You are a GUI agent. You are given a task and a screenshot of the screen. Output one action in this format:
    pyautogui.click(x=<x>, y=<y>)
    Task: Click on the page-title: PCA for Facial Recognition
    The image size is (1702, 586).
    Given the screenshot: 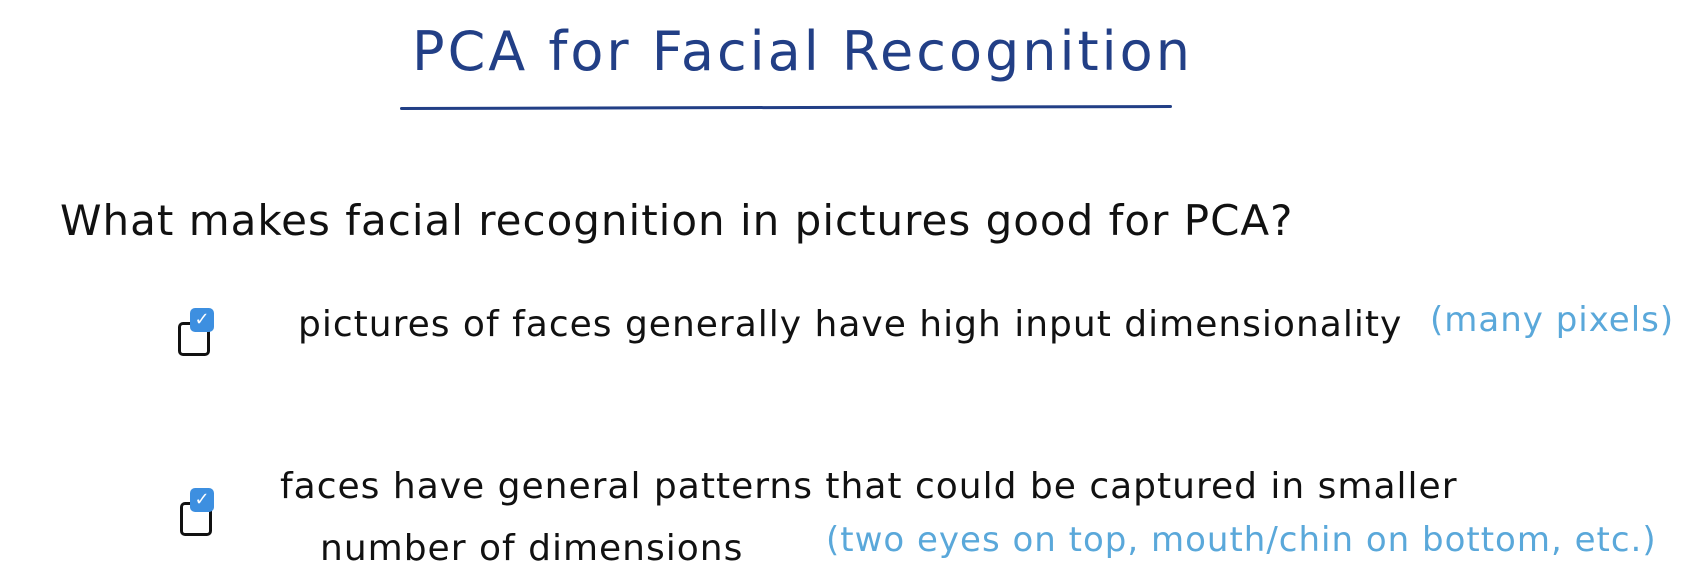 What is the action you would take?
    pyautogui.click(x=802, y=51)
    